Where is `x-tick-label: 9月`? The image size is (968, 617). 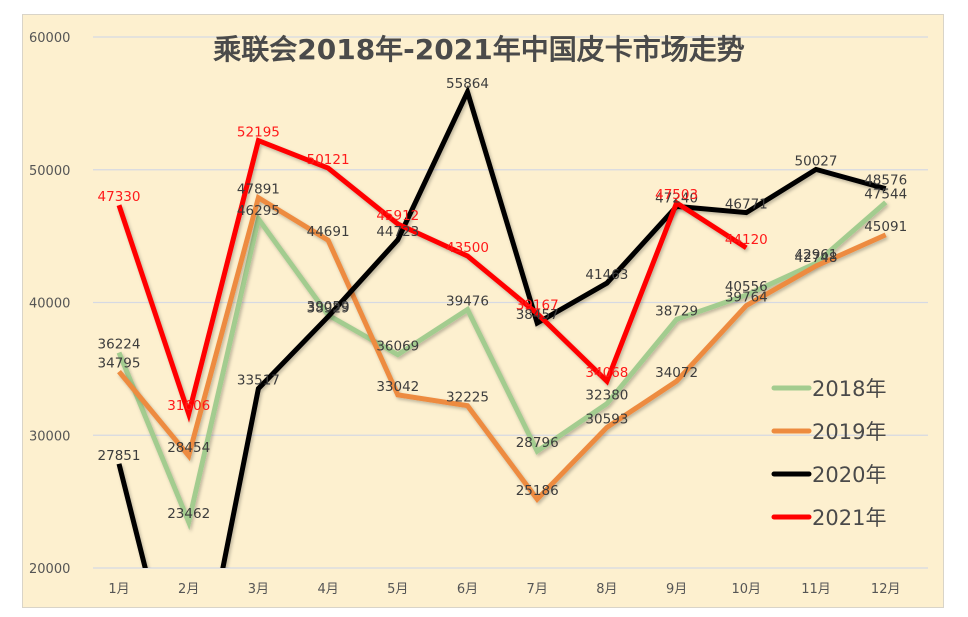 x-tick-label: 9月 is located at coordinates (676, 589).